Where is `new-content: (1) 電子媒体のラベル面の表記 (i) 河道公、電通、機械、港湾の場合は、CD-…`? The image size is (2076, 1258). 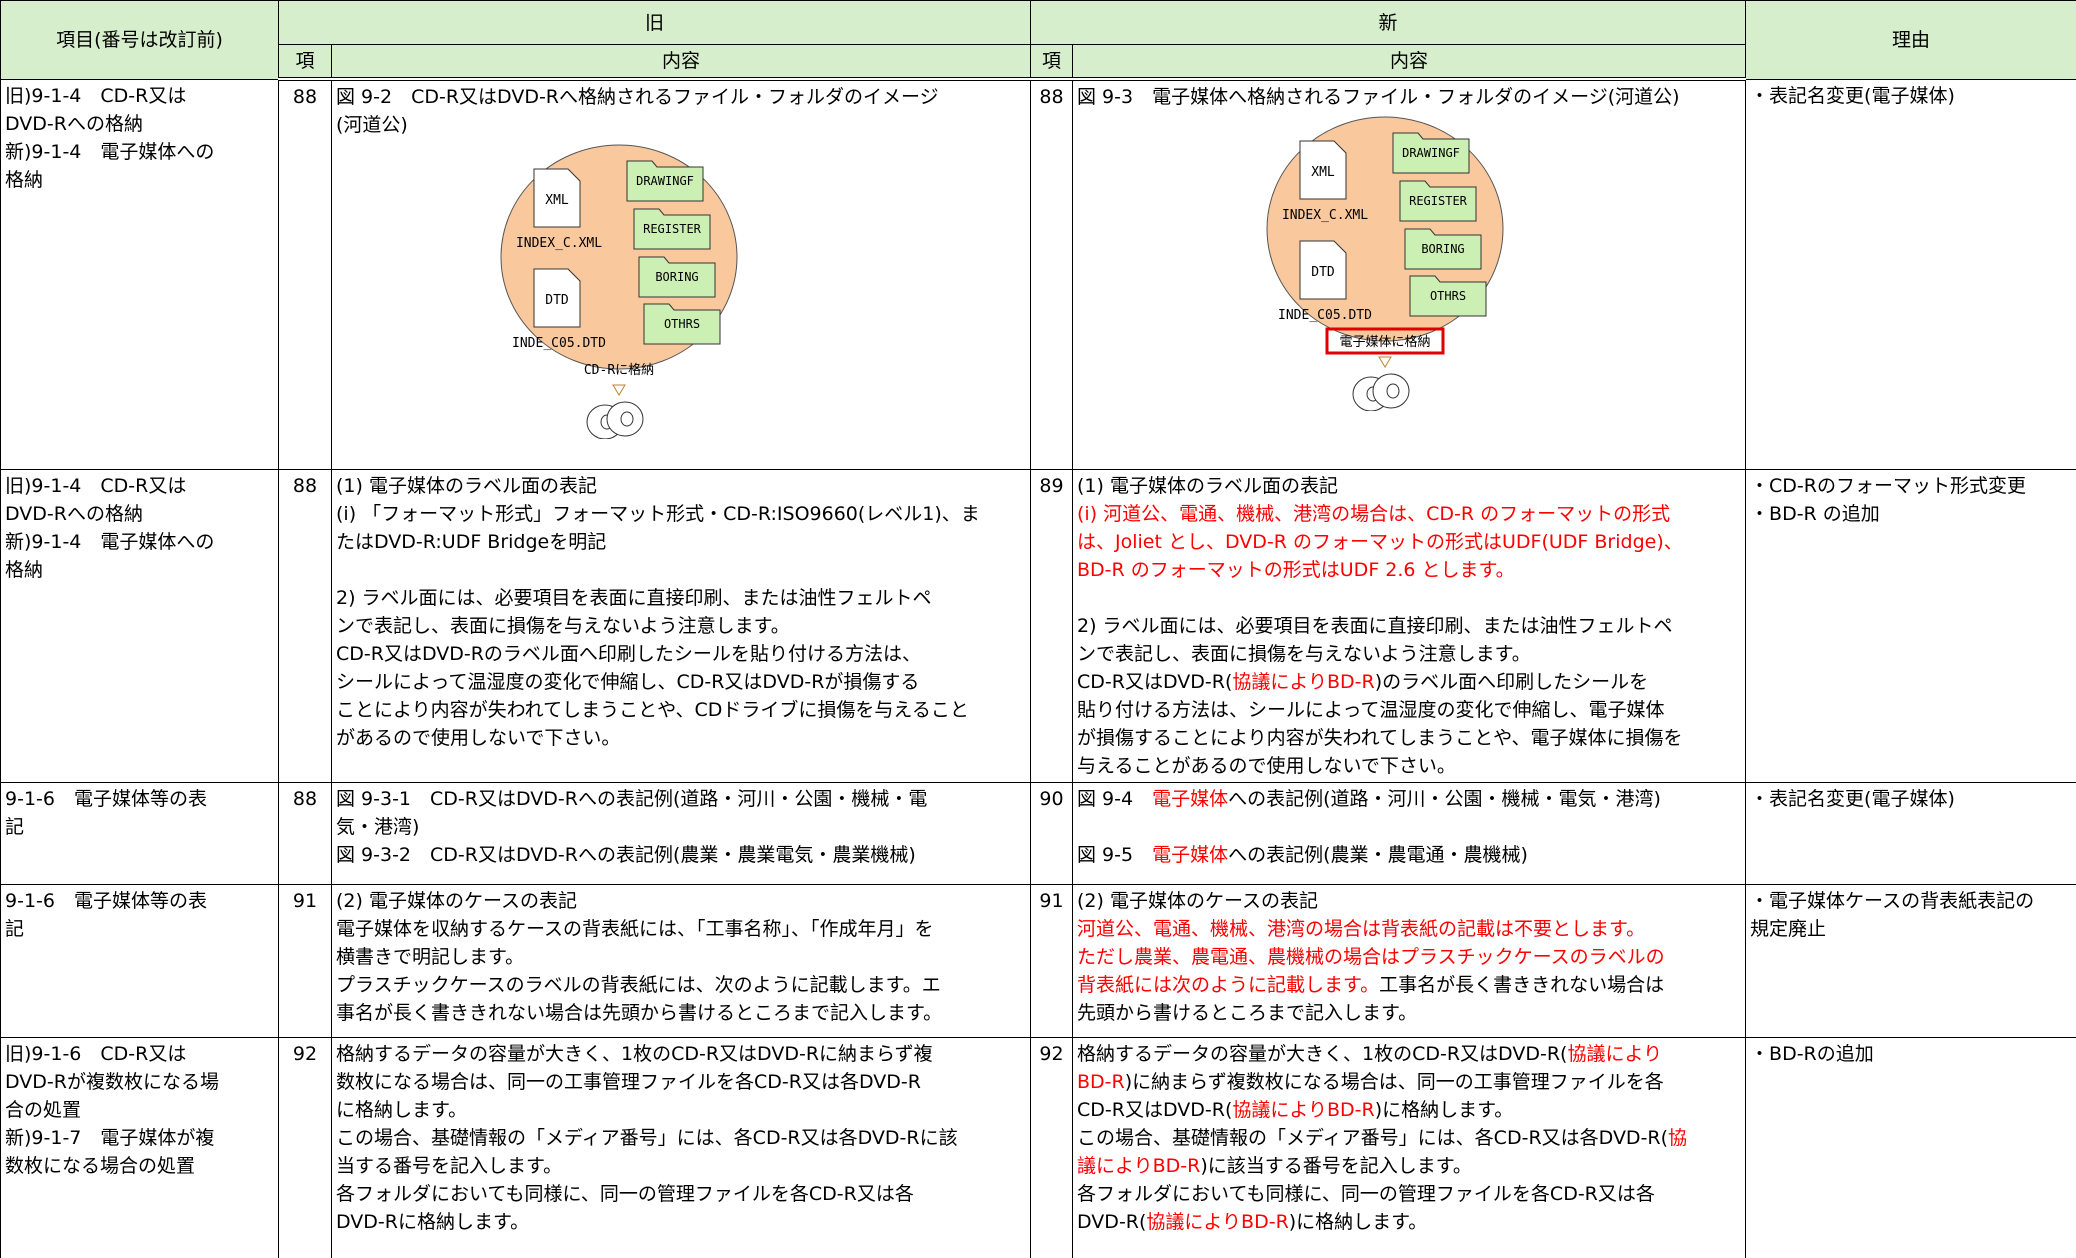
new-content: (1) 電子媒体のラベル面の表記 (i) 河道公、電通、機械、港湾の場合は、CD-… is located at coordinates (1409, 625).